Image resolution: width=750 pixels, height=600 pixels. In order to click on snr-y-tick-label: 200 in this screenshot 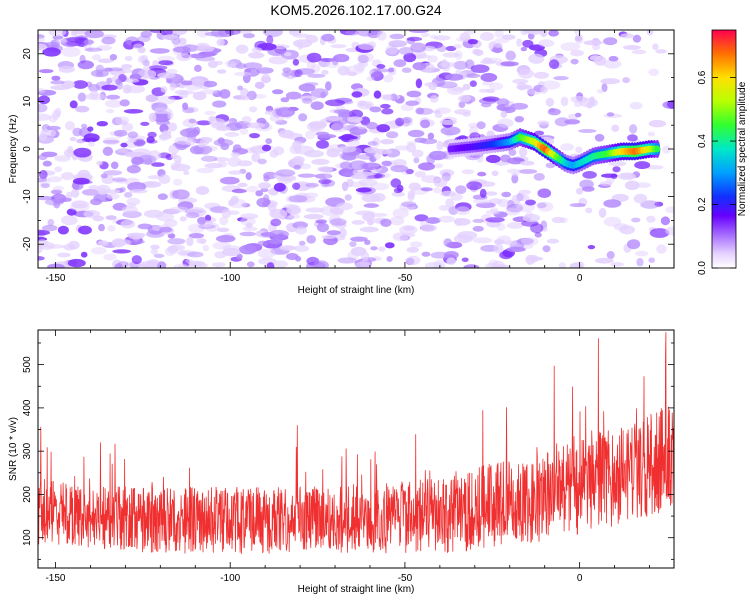, I will do `click(27, 494)`.